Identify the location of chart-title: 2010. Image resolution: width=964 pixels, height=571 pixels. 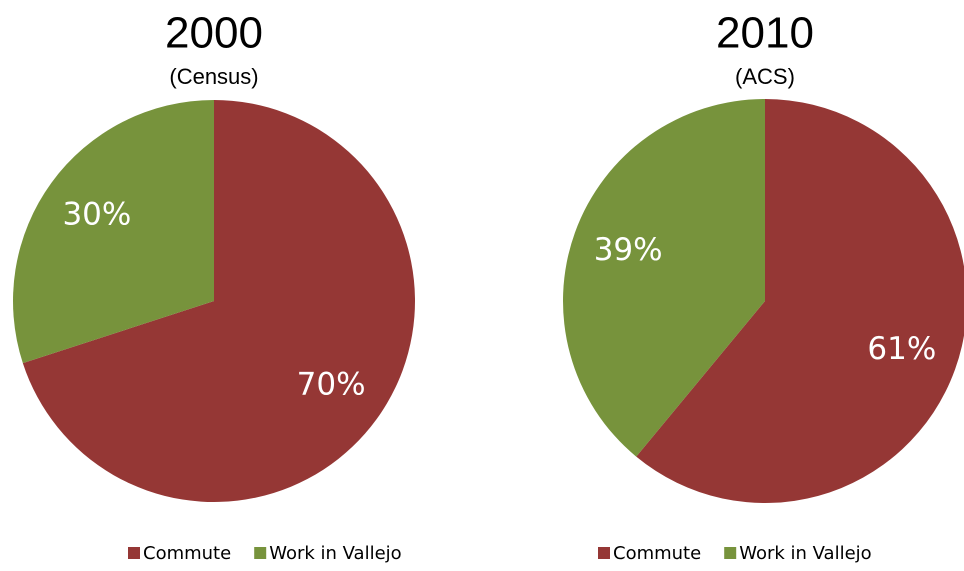
(765, 33).